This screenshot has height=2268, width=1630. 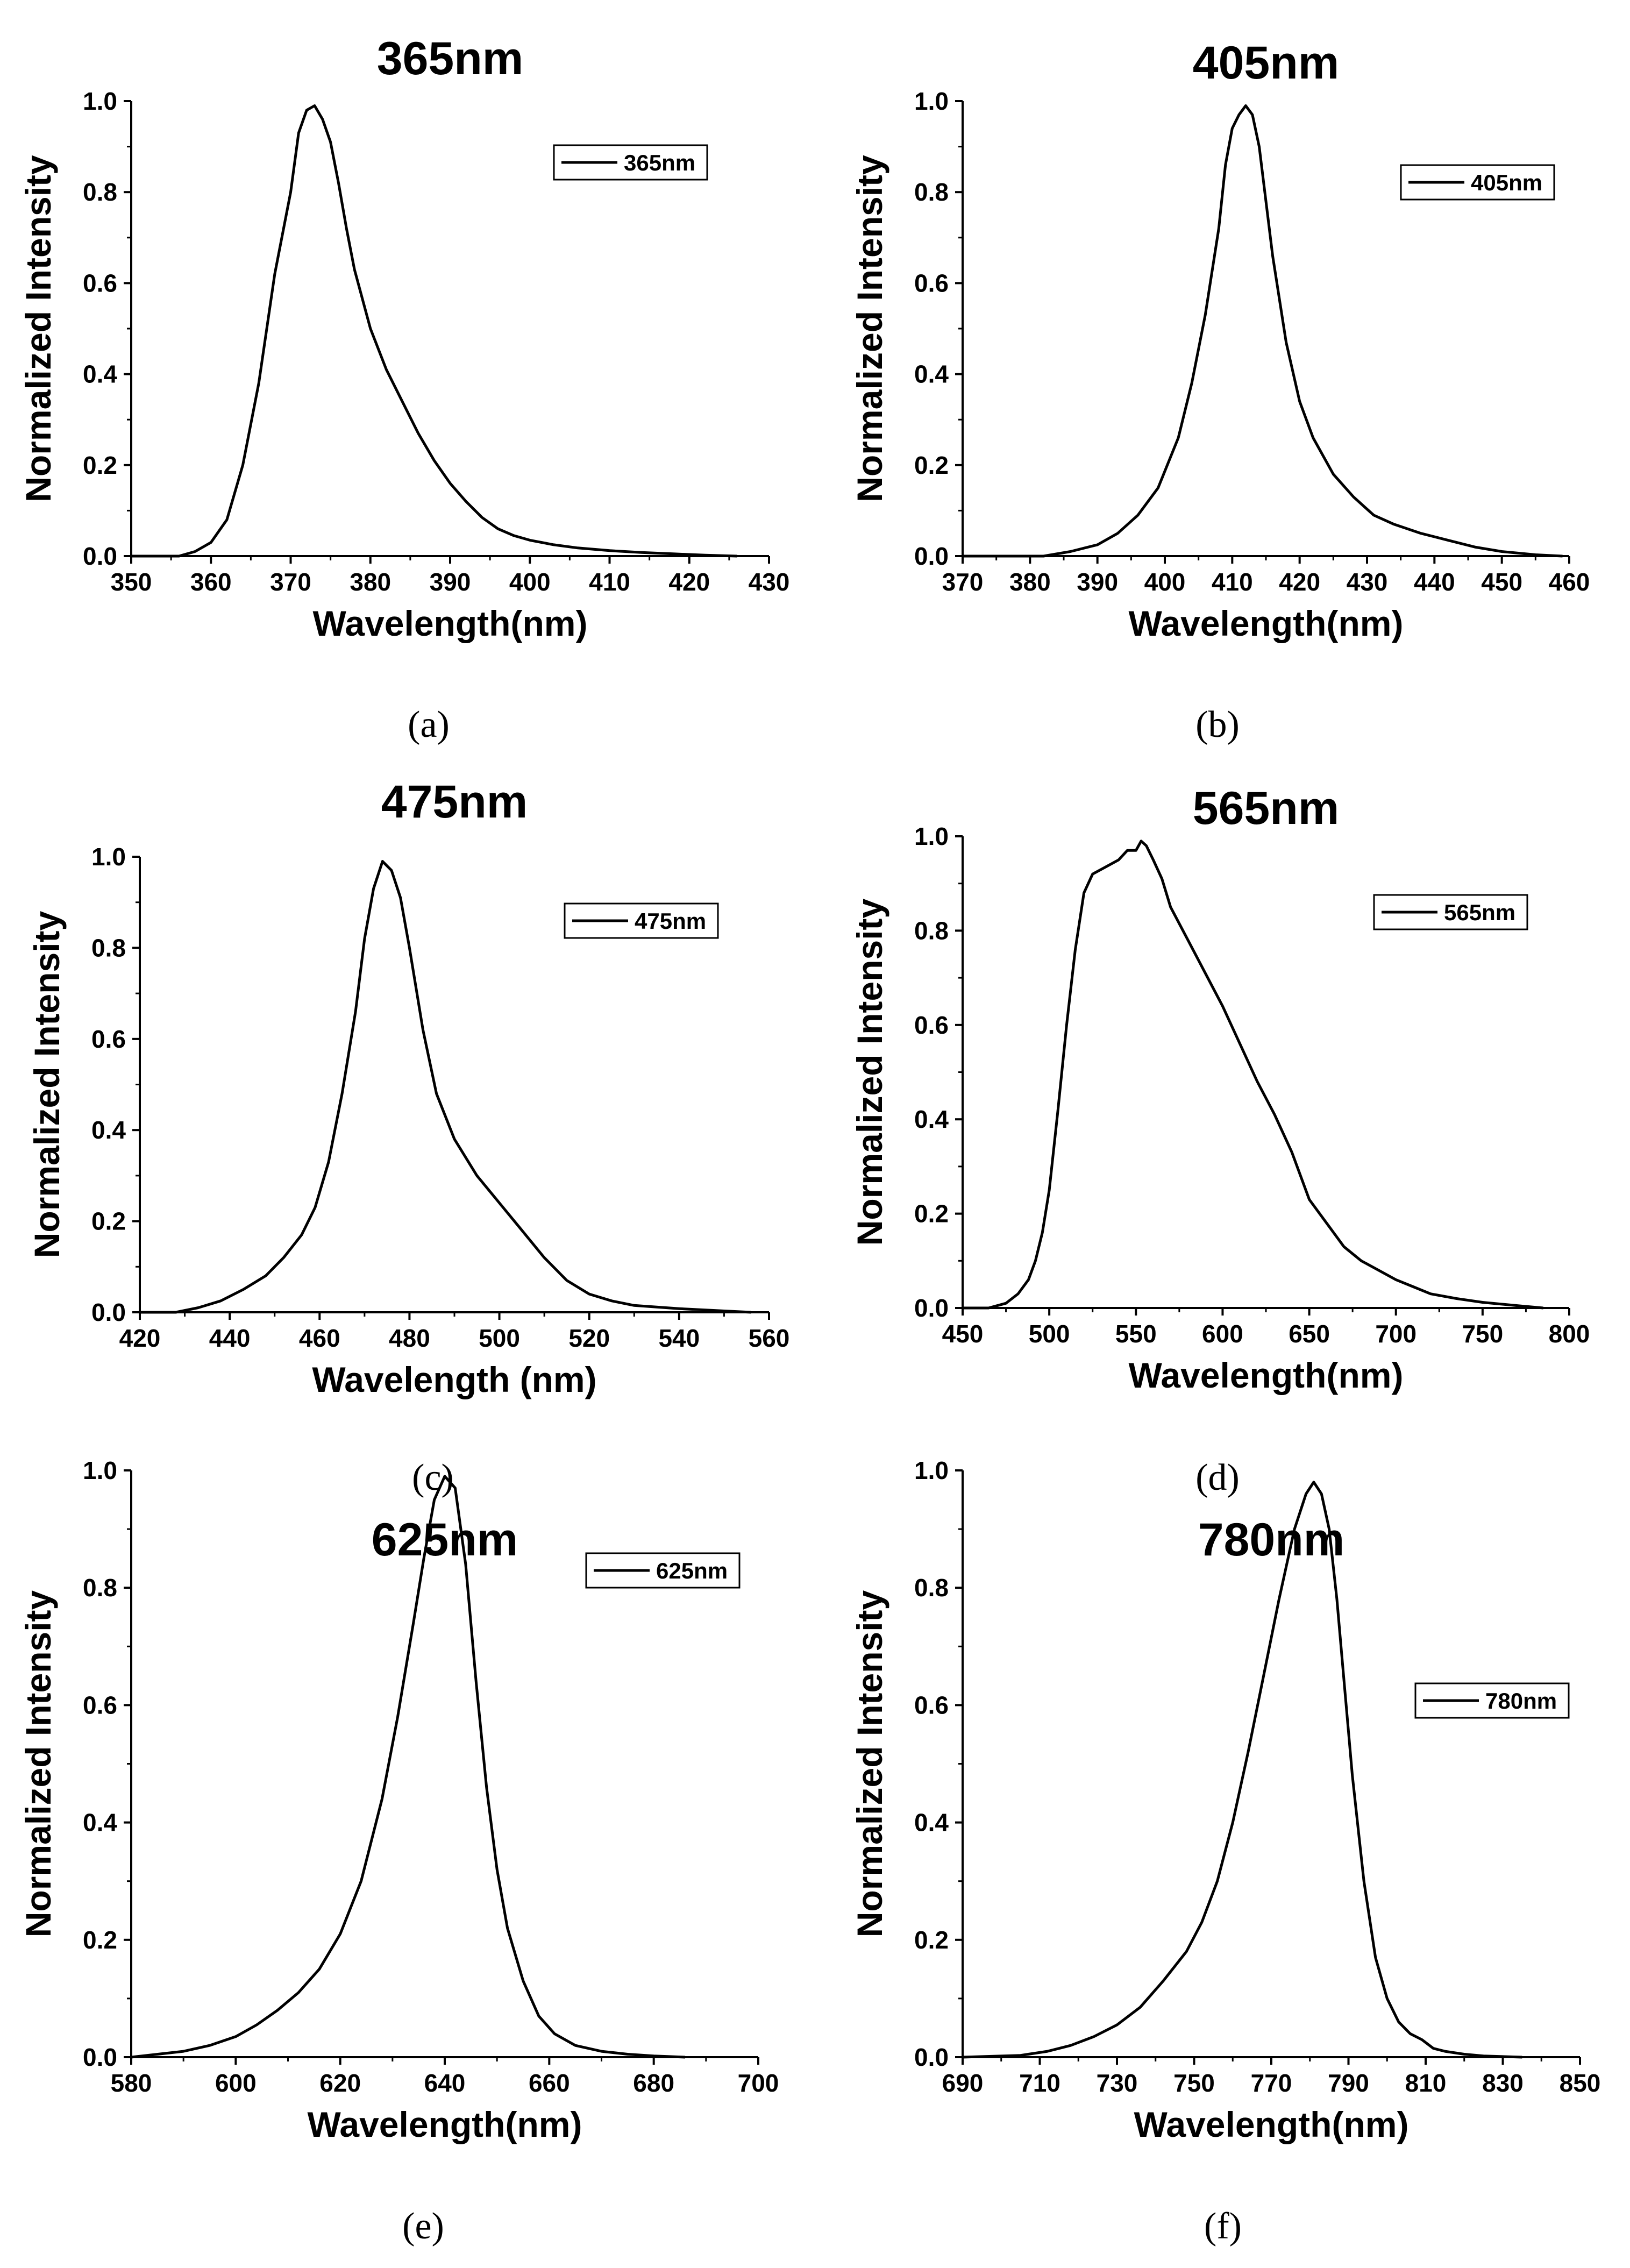 I want to click on x-tick-label: 700, so click(x=1396, y=1334).